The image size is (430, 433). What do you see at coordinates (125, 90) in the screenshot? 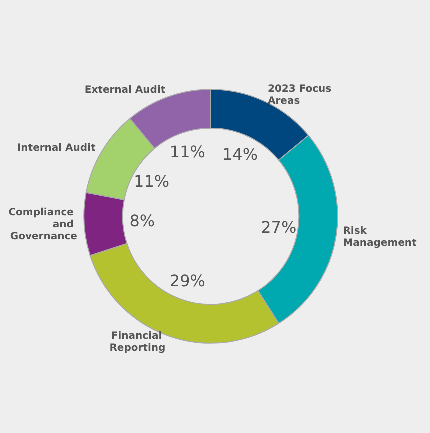
I see `slice-label: External Audit` at bounding box center [125, 90].